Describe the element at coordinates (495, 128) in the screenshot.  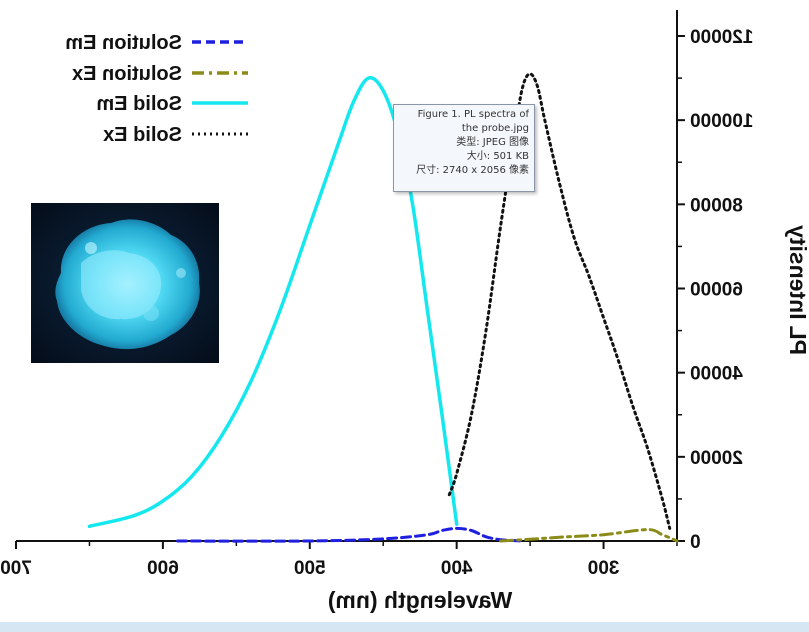
I see `tooltip-line: the probe.jpg` at that location.